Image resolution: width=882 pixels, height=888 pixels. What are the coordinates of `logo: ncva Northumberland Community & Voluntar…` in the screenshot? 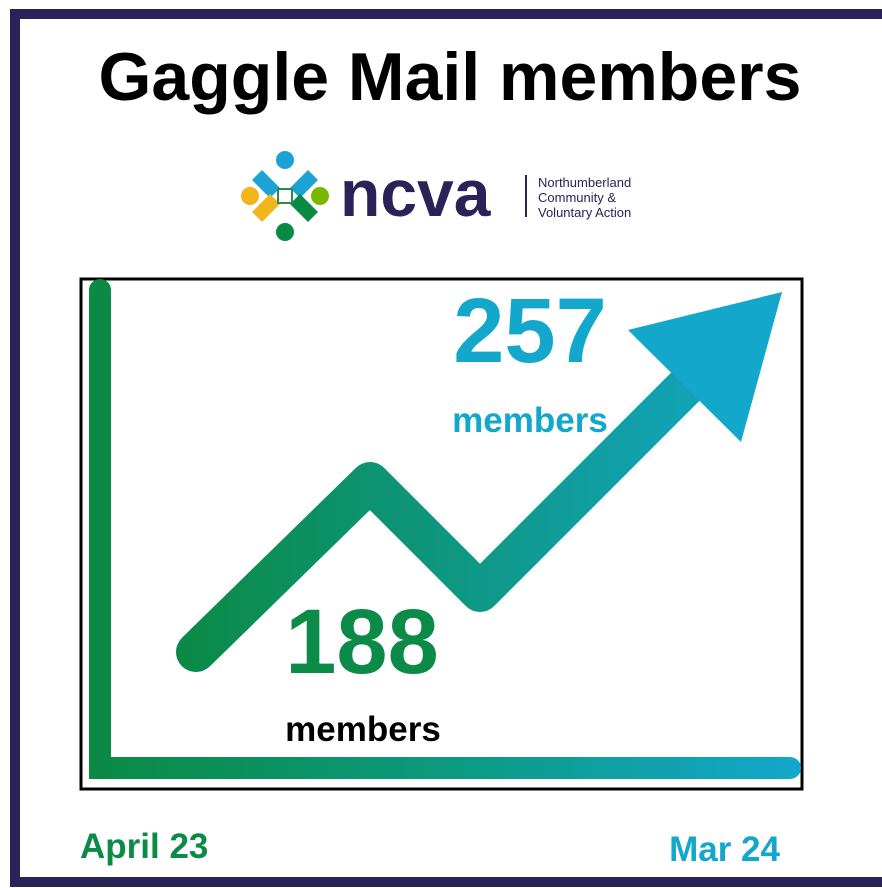 It's located at (436, 196).